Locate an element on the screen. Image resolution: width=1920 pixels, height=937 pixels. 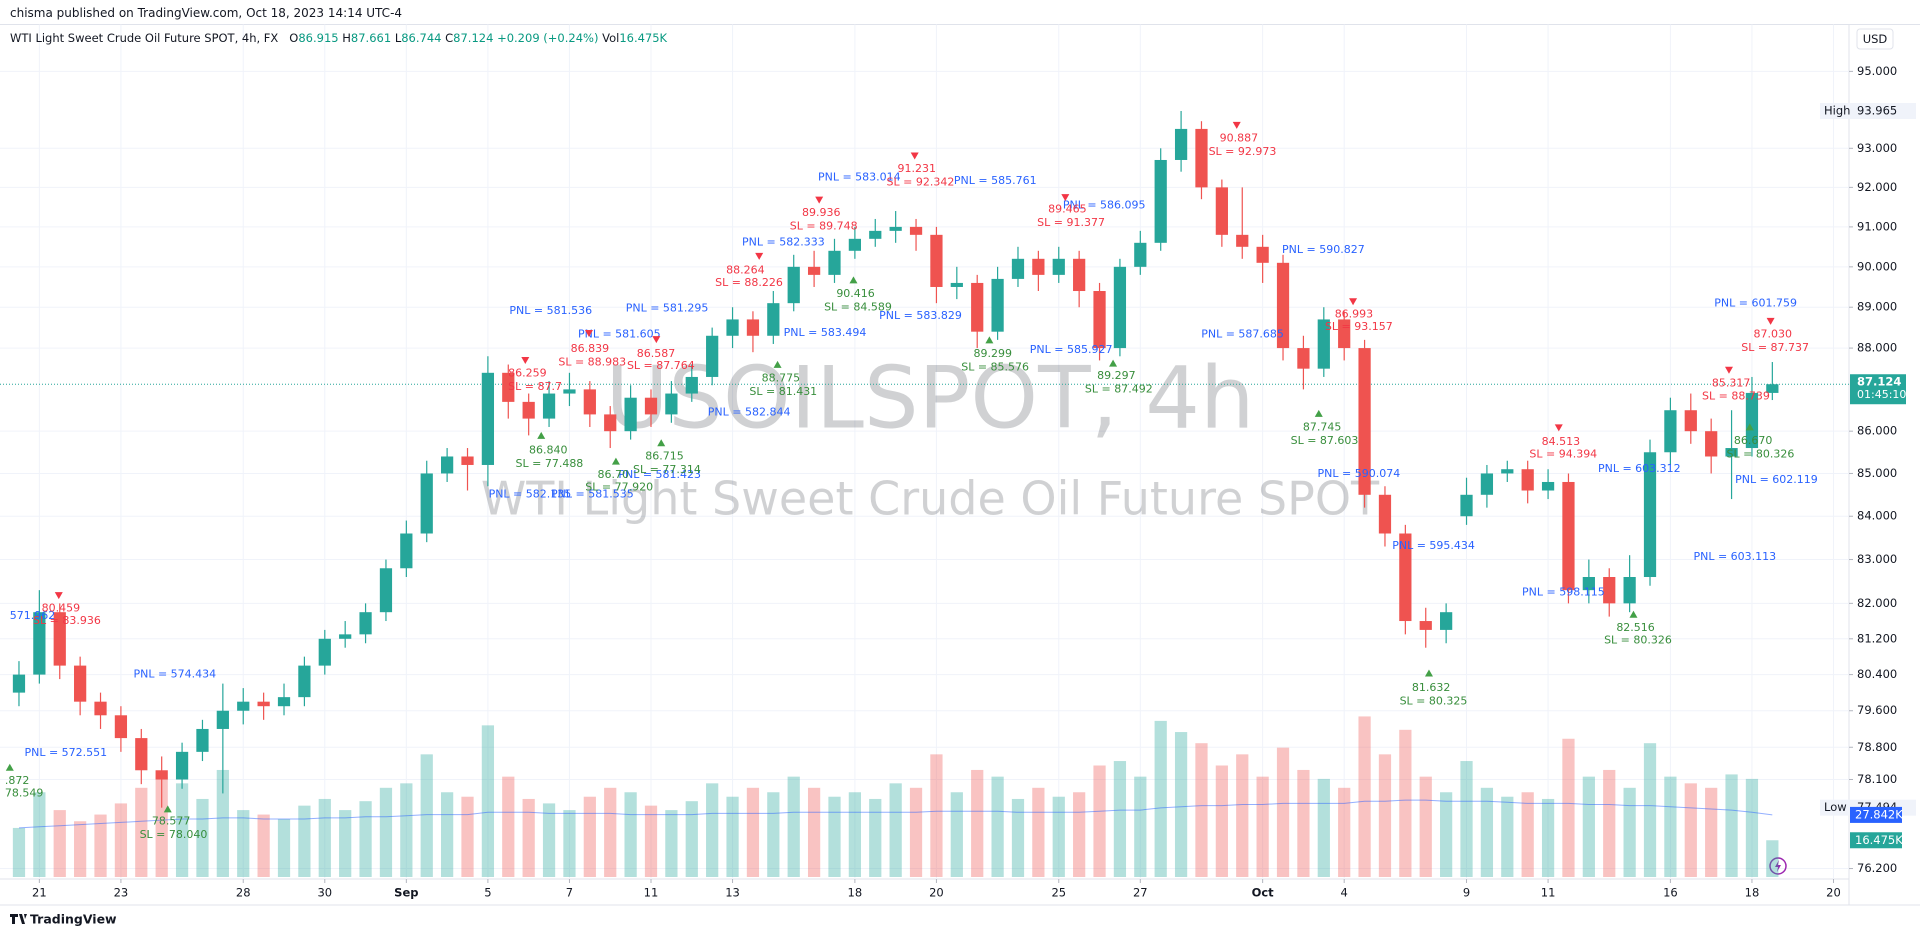
low-value: 86.744 is located at coordinates (421, 38).